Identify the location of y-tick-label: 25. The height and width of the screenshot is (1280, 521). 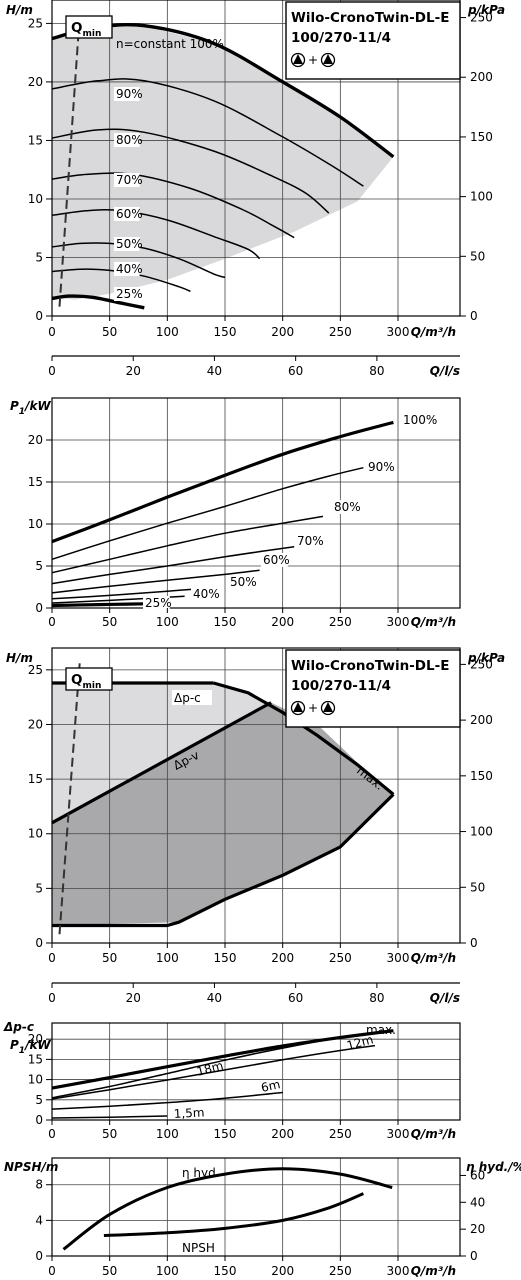
(35, 670).